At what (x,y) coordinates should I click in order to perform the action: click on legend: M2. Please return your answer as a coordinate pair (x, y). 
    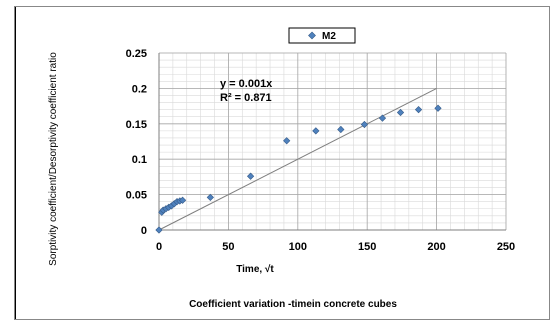
    Looking at the image, I should click on (322, 35).